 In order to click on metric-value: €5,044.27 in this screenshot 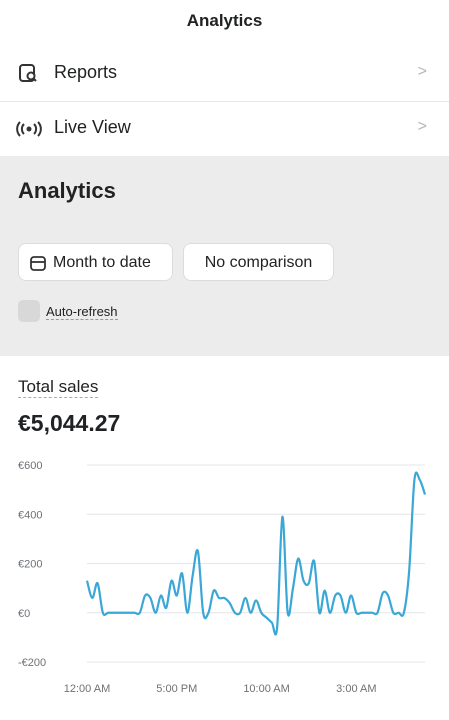, I will do `click(69, 423)`.